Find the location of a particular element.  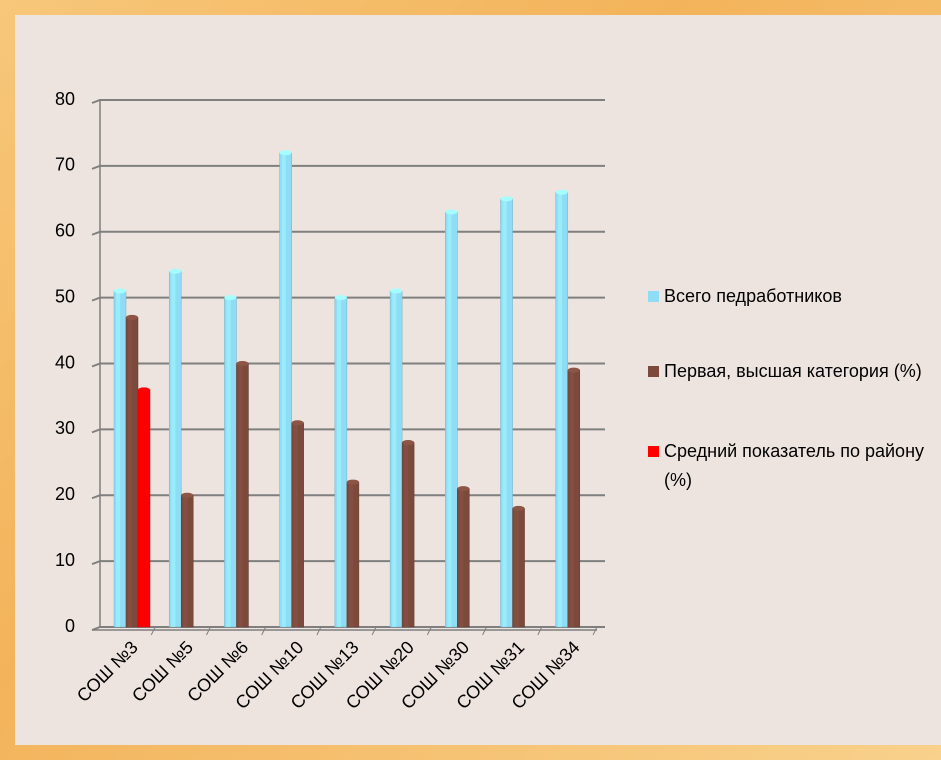

legend-label: Всего педработников is located at coordinates (753, 296).